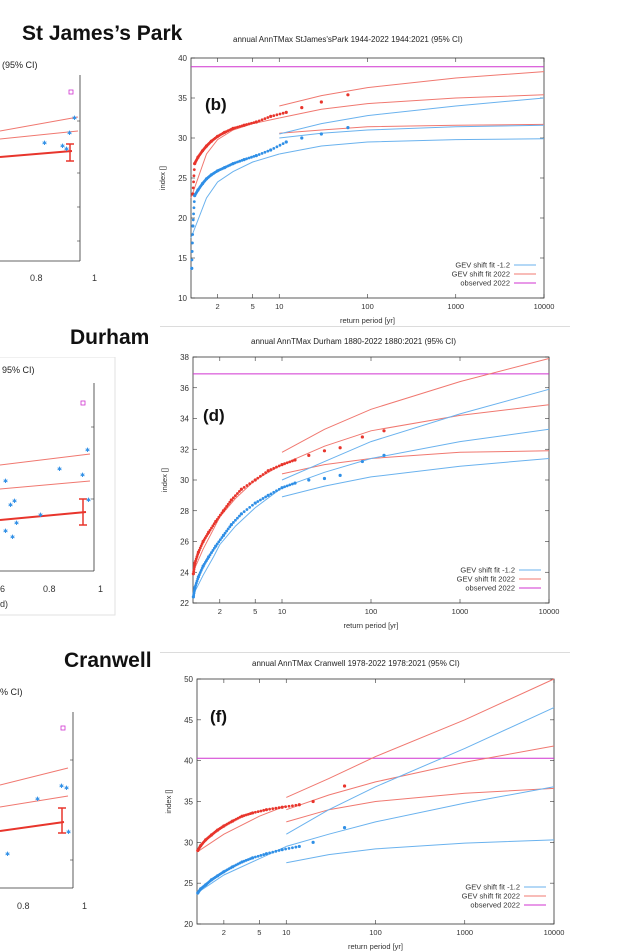 This screenshot has height=952, width=620. Describe the element at coordinates (48, 171) in the screenshot. I see `partial-chart-a: (95% CI) ✱ ✱ ✱ ✱ ✱ 0.8 1` at that location.